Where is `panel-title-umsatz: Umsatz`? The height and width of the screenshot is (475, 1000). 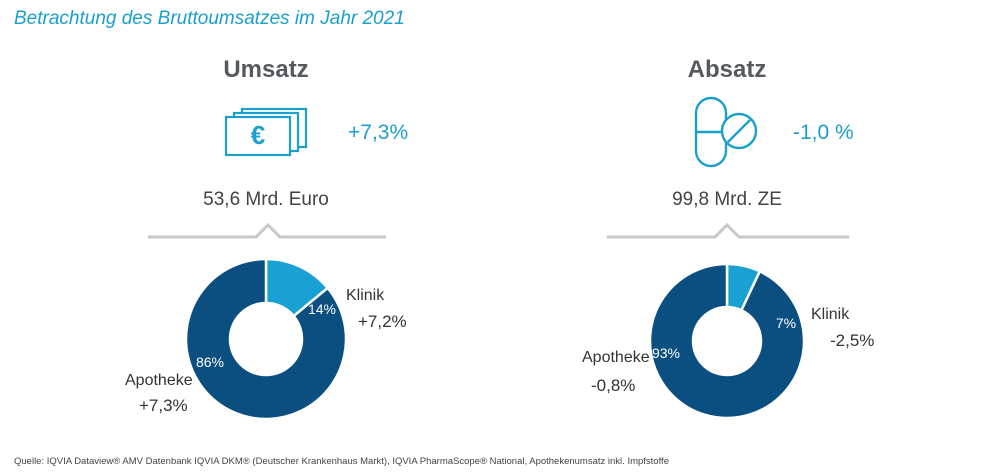 panel-title-umsatz: Umsatz is located at coordinates (266, 69).